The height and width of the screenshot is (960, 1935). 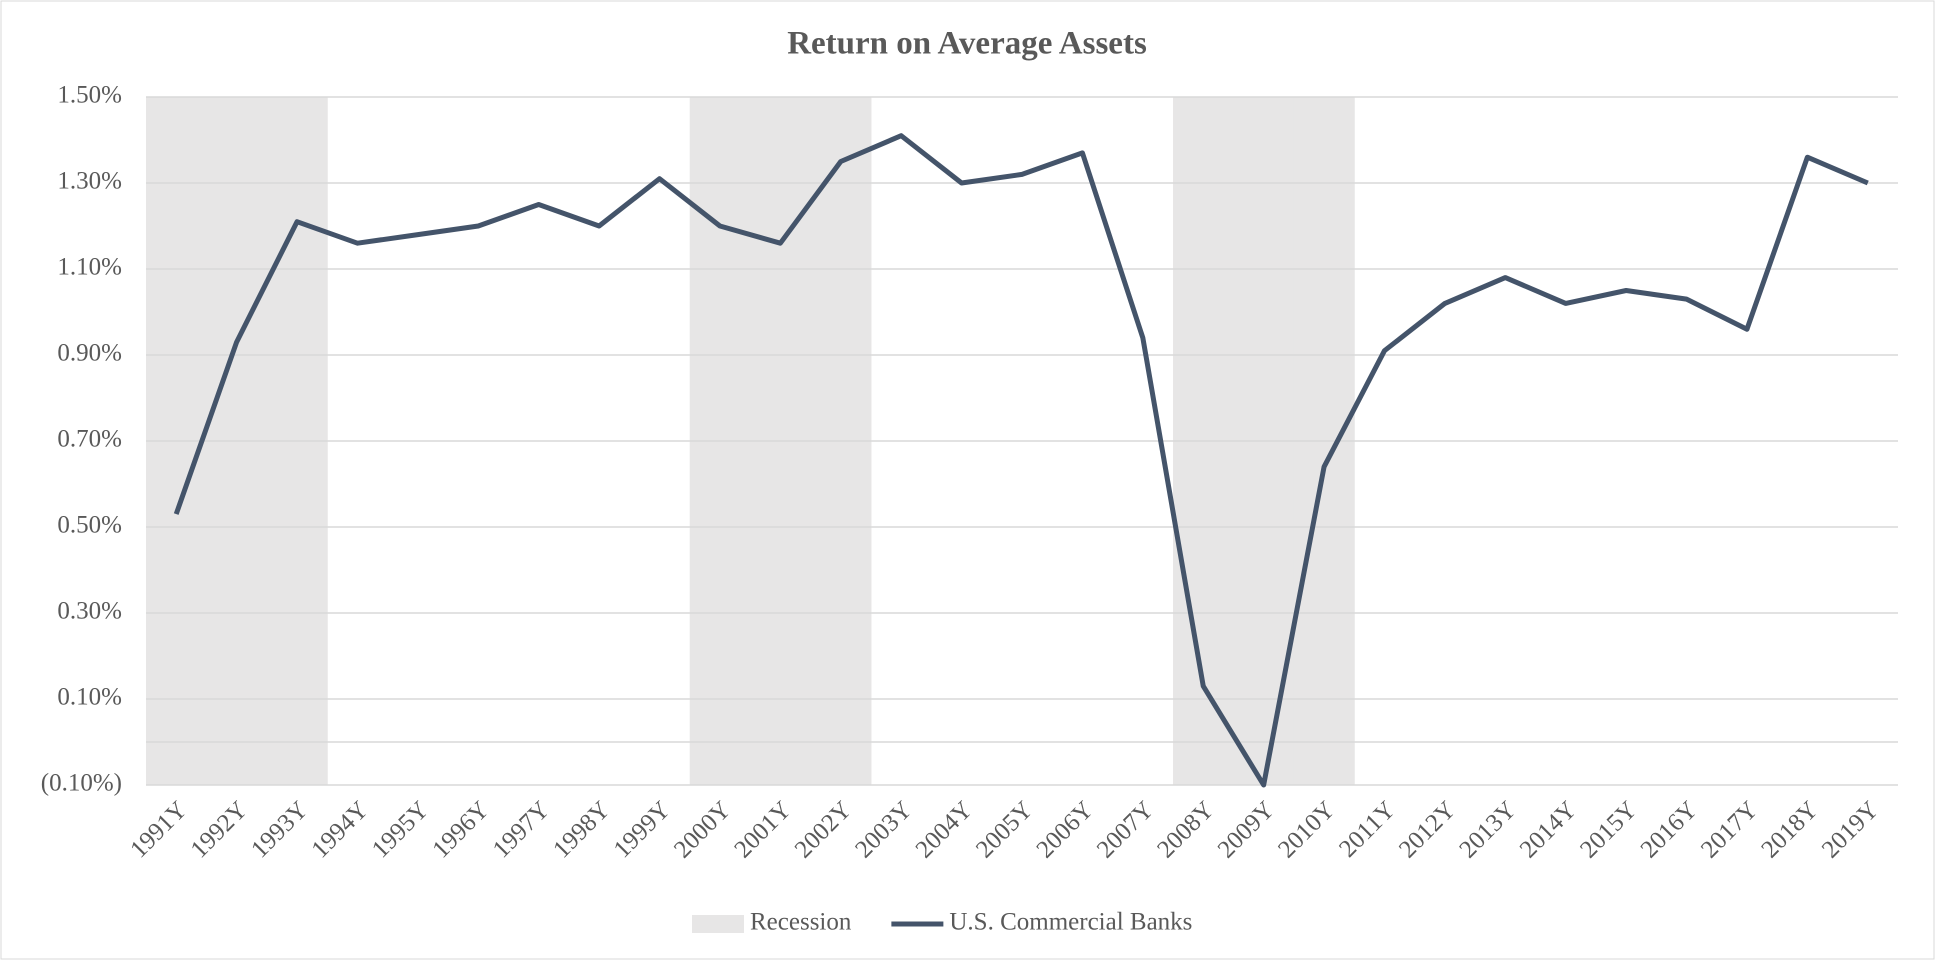 What do you see at coordinates (718, 924) in the screenshot?
I see `legend-swatch` at bounding box center [718, 924].